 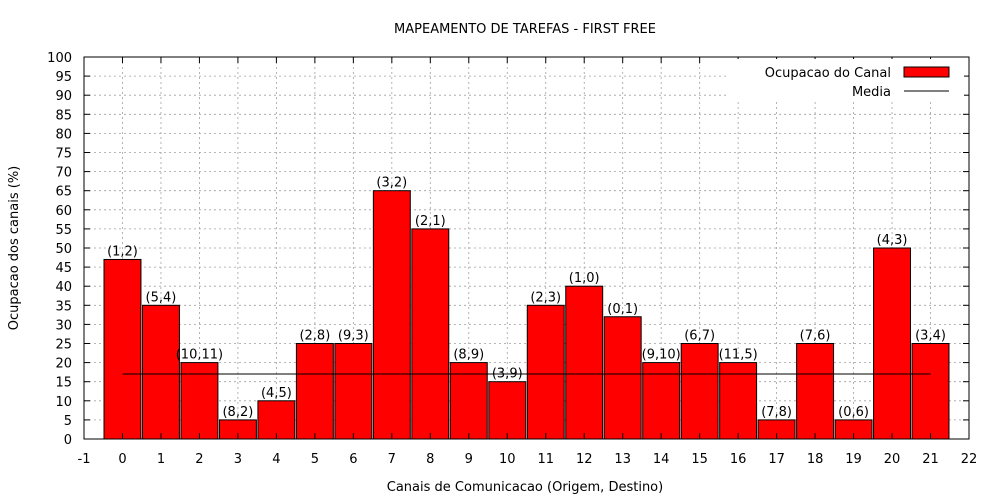 I want to click on x-tick-label: 16, so click(x=738, y=459).